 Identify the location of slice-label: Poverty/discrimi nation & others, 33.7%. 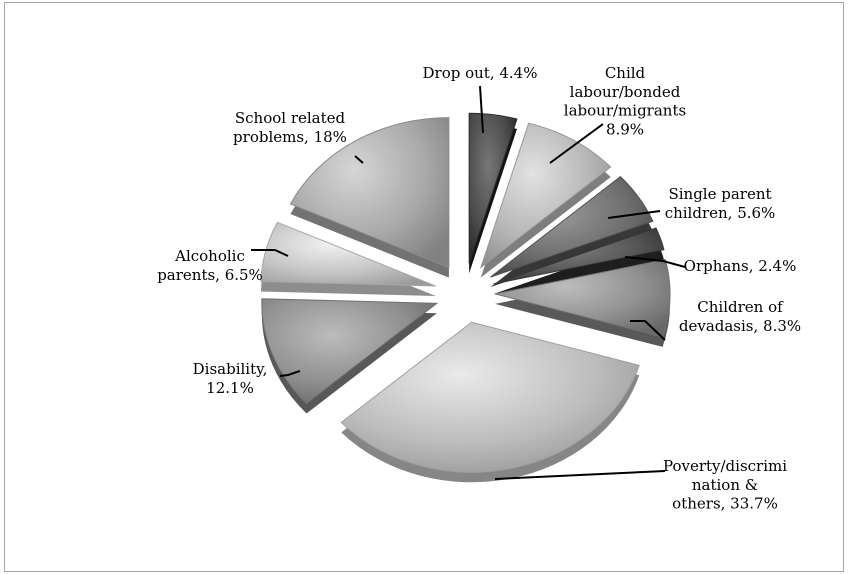
(725, 485).